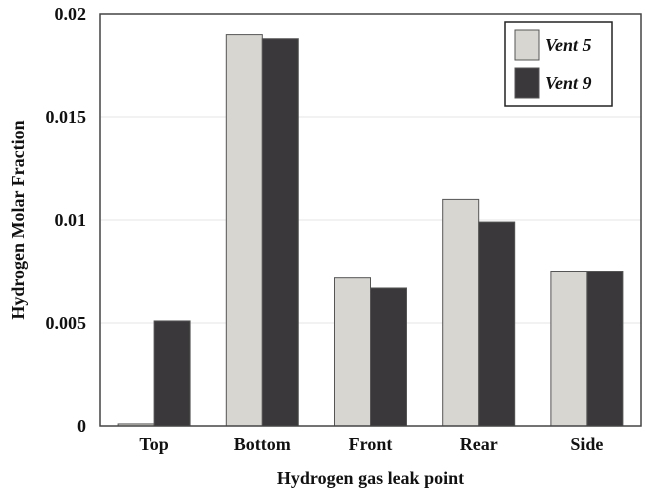 The image size is (652, 496). What do you see at coordinates (280, 232) in the screenshot?
I see `bar-vent-9-bottom` at bounding box center [280, 232].